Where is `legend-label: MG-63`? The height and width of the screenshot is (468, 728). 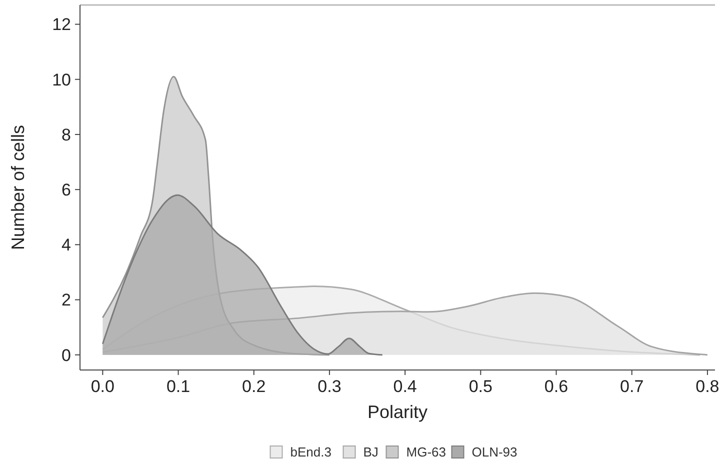
legend-label: MG-63 is located at coordinates (426, 452).